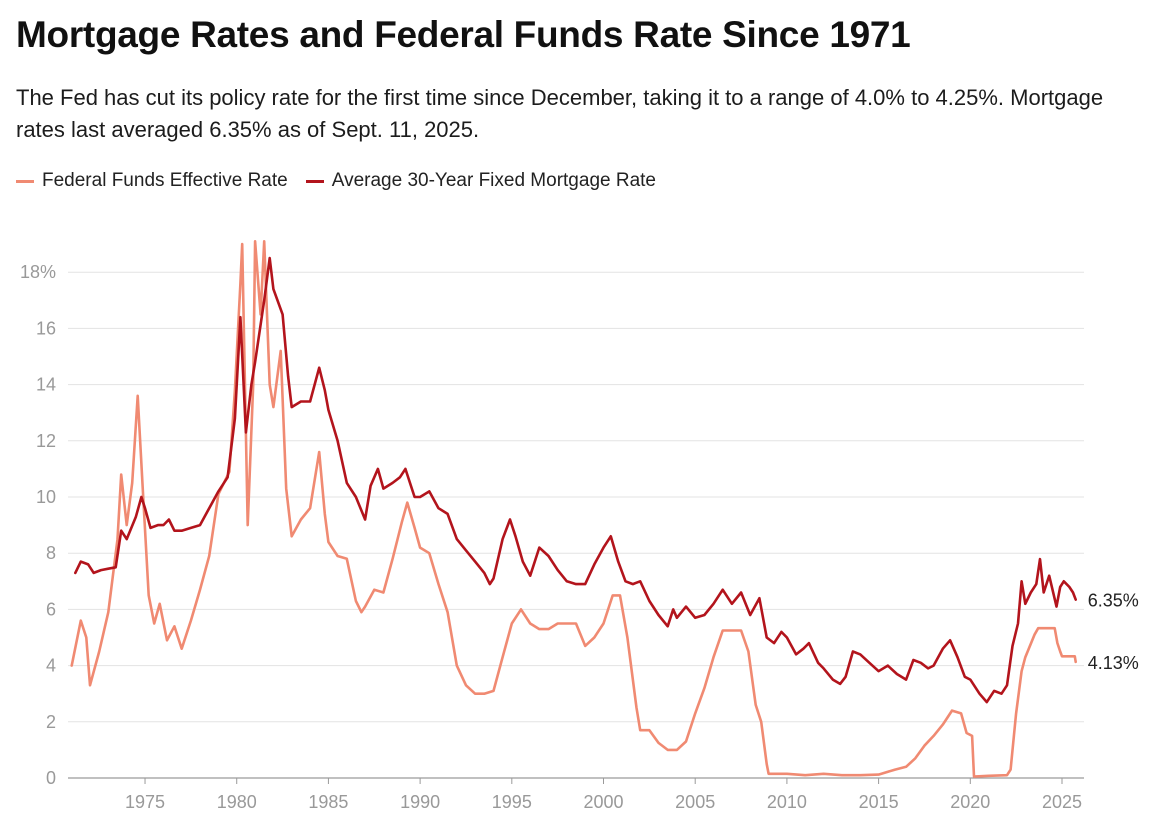  I want to click on legend-label-fed-funds: Federal Funds Effective Rate, so click(165, 180).